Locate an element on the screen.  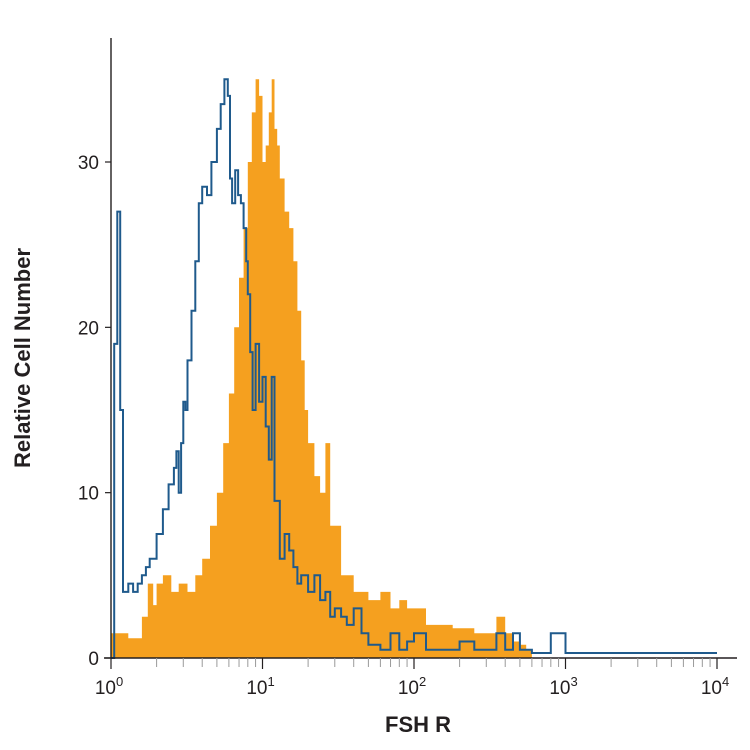
x-tick-label: 10² is located at coordinates (412, 686).